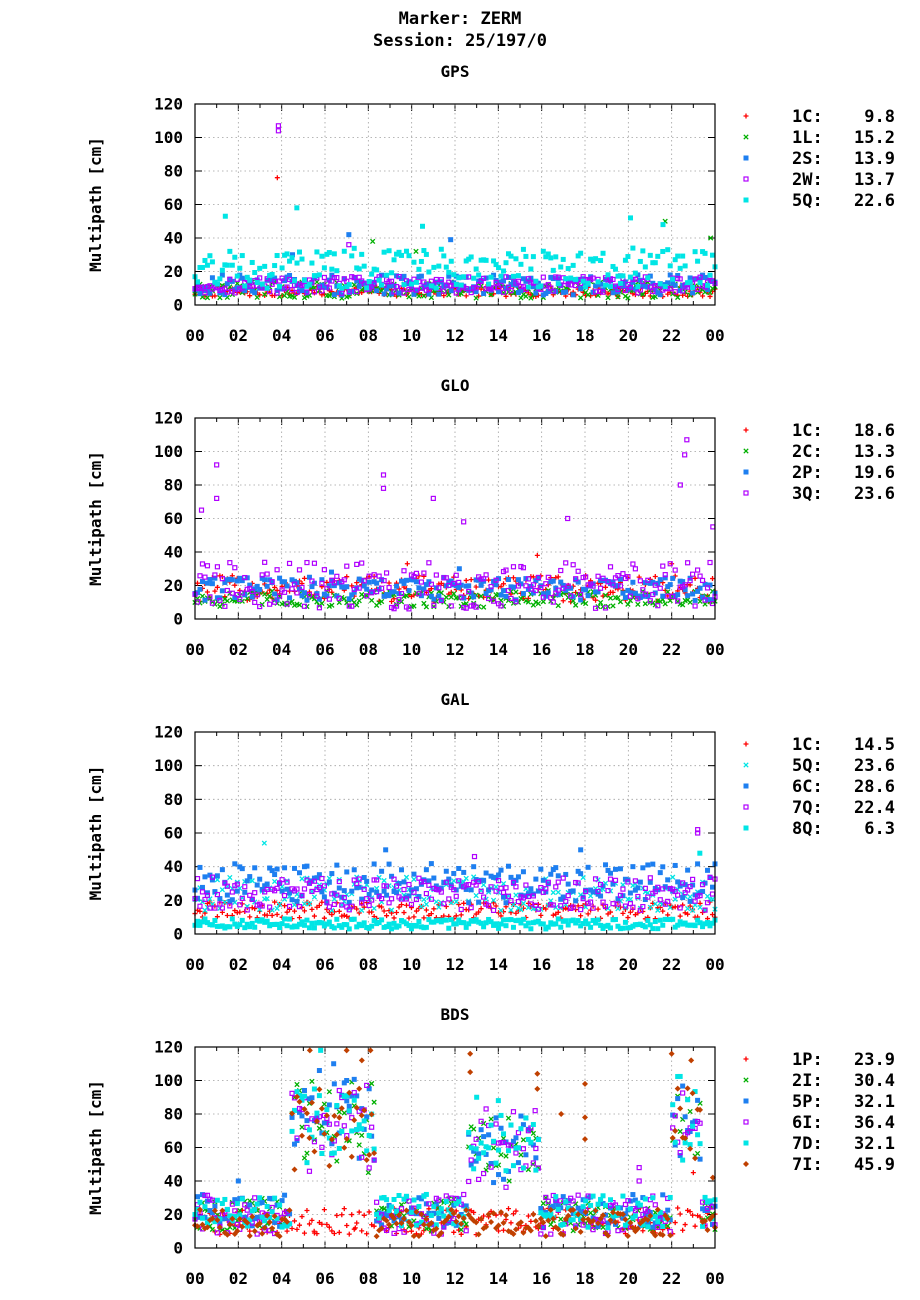  Describe the element at coordinates (238, 335) in the screenshot. I see `x-tick-label: 02` at that location.